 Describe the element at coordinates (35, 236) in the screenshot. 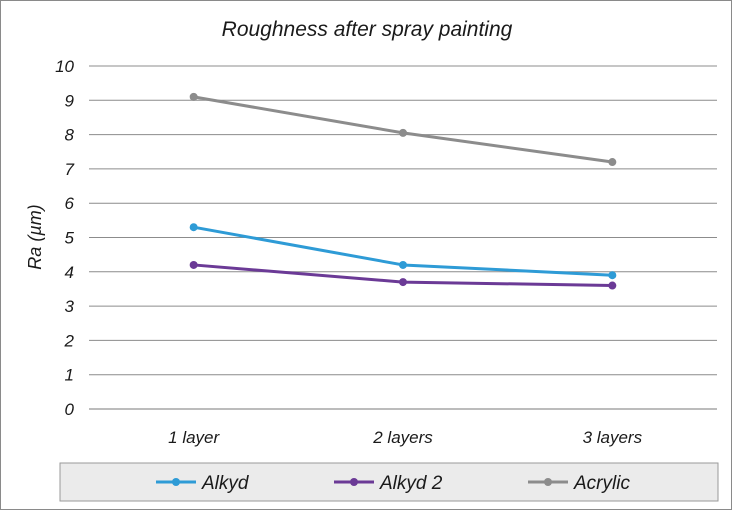

I see `y-axis-label: Ra (µm)` at that location.